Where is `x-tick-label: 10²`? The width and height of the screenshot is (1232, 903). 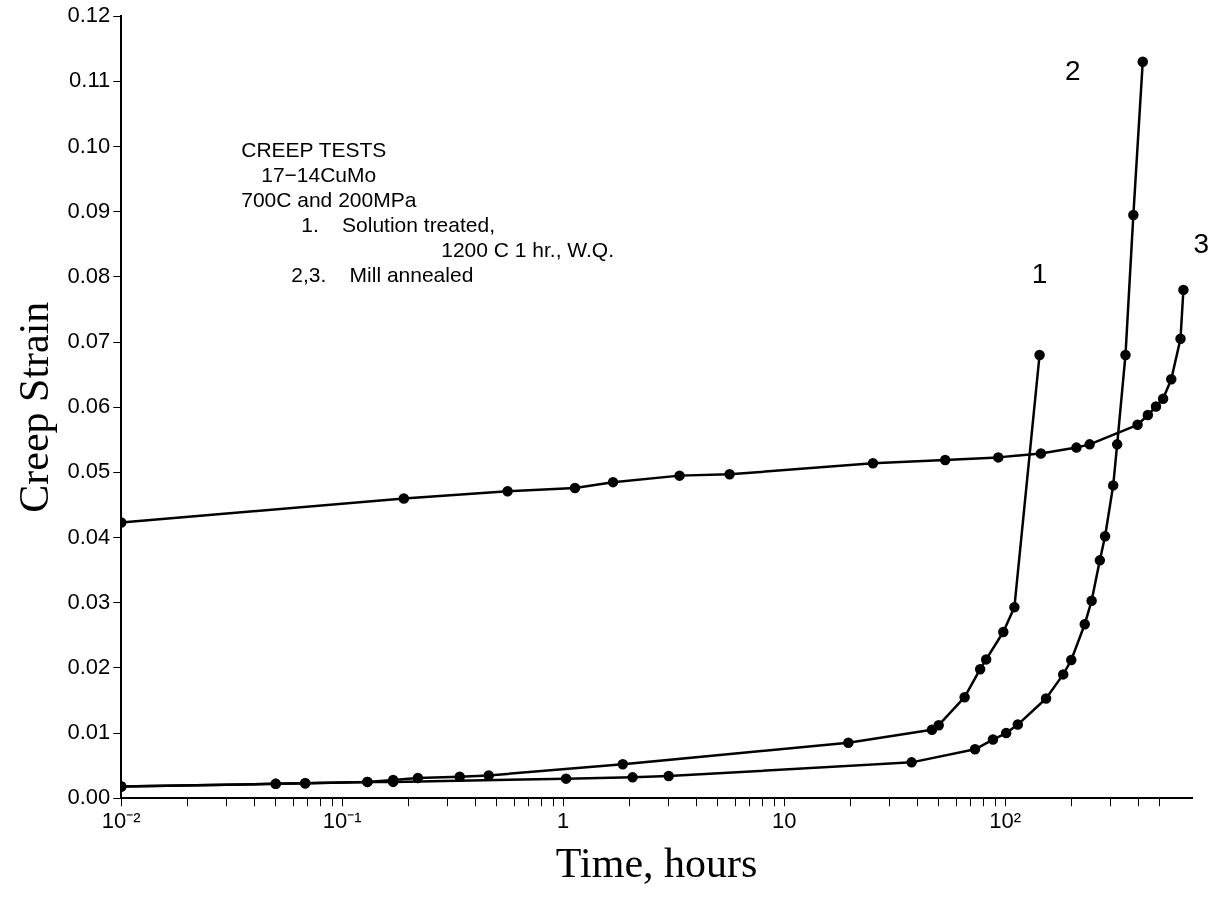
x-tick-label: 10² is located at coordinates (1005, 821).